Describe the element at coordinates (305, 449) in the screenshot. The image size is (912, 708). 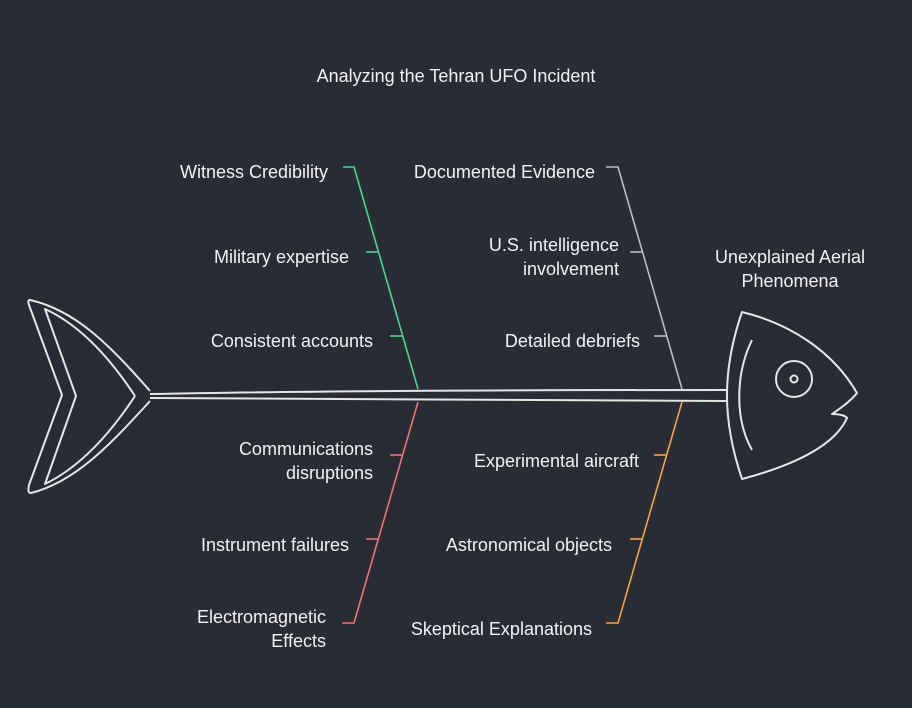
I see `cause-communications-line1: Communications` at that location.